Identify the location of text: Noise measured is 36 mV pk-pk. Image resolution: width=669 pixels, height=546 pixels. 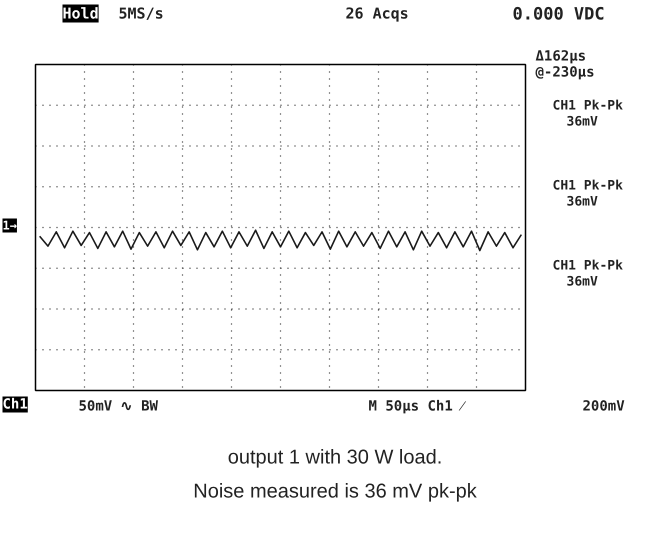
(335, 491).